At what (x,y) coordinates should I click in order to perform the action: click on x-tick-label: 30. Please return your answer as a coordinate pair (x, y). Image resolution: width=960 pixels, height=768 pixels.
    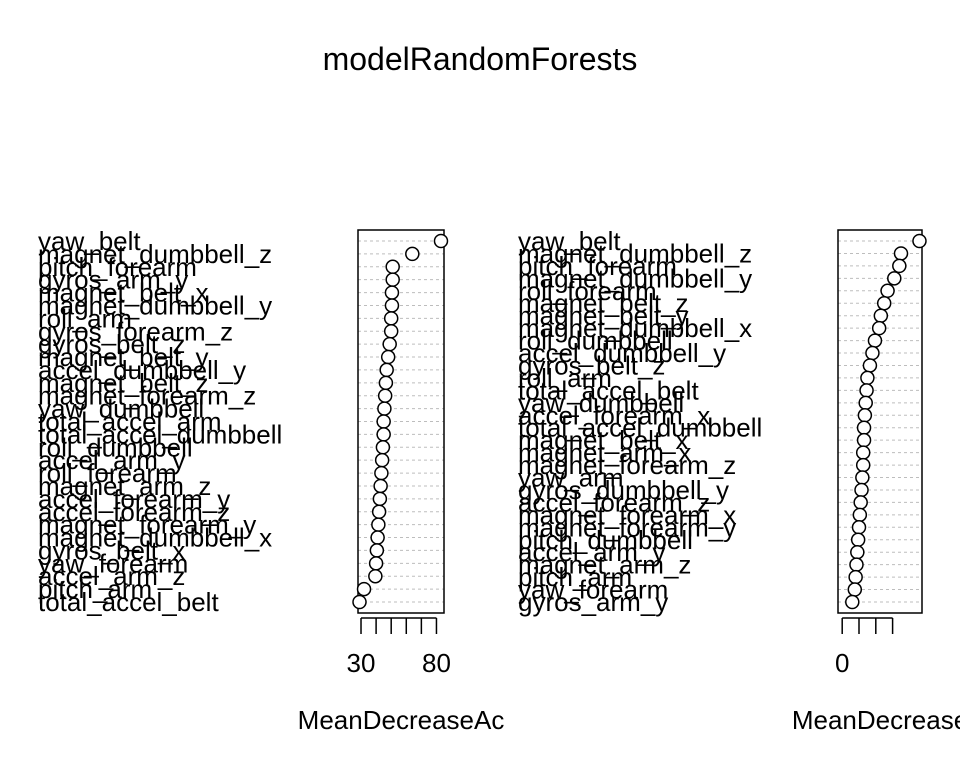
    Looking at the image, I should click on (361, 663).